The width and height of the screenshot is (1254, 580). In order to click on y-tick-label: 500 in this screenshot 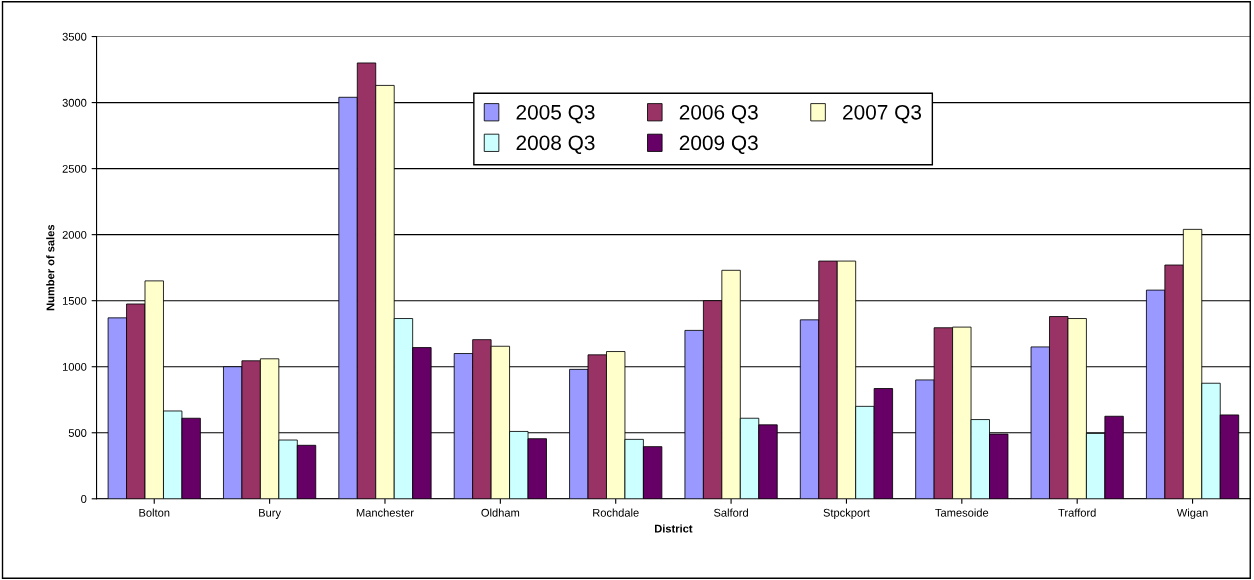, I will do `click(77, 433)`.